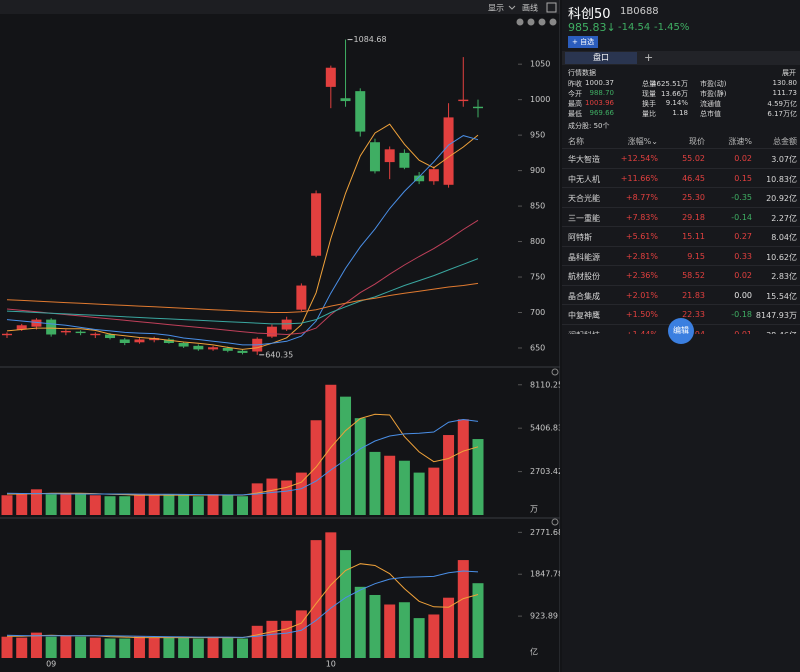  What do you see at coordinates (681, 331) in the screenshot?
I see `edit-button: 编辑` at bounding box center [681, 331].